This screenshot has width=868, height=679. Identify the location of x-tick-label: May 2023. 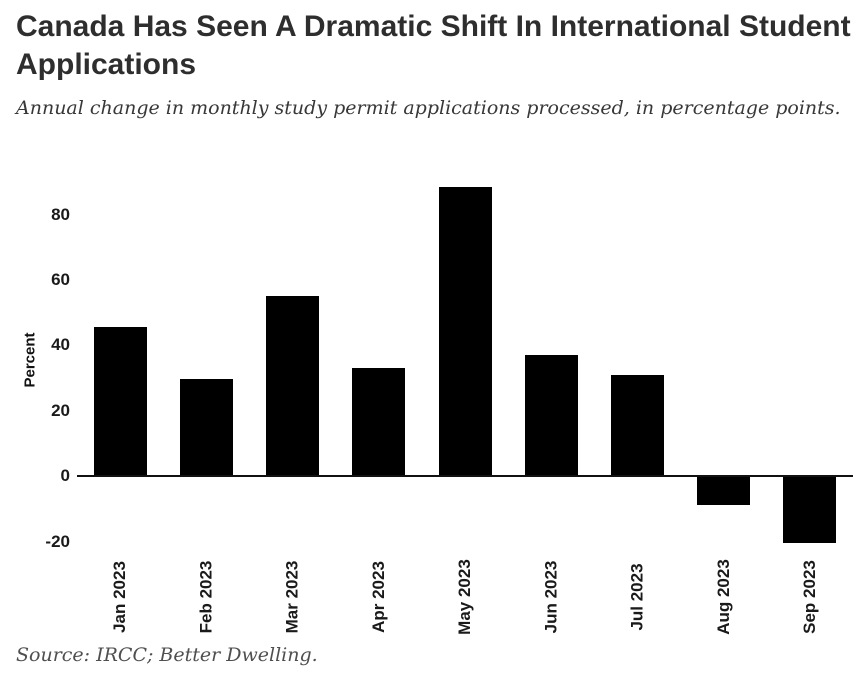
(464, 597).